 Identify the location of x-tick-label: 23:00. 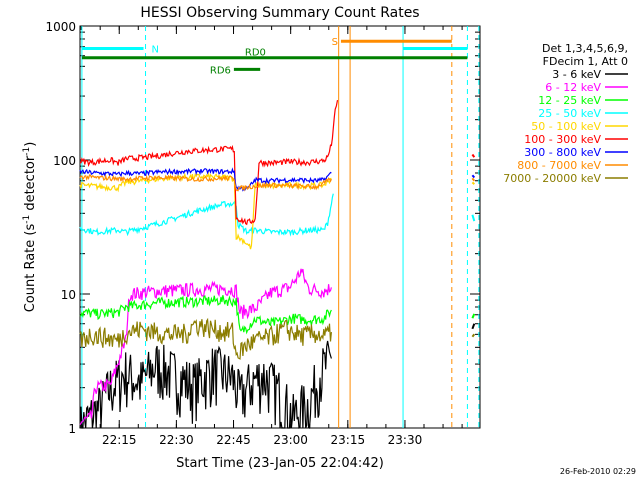
(290, 440).